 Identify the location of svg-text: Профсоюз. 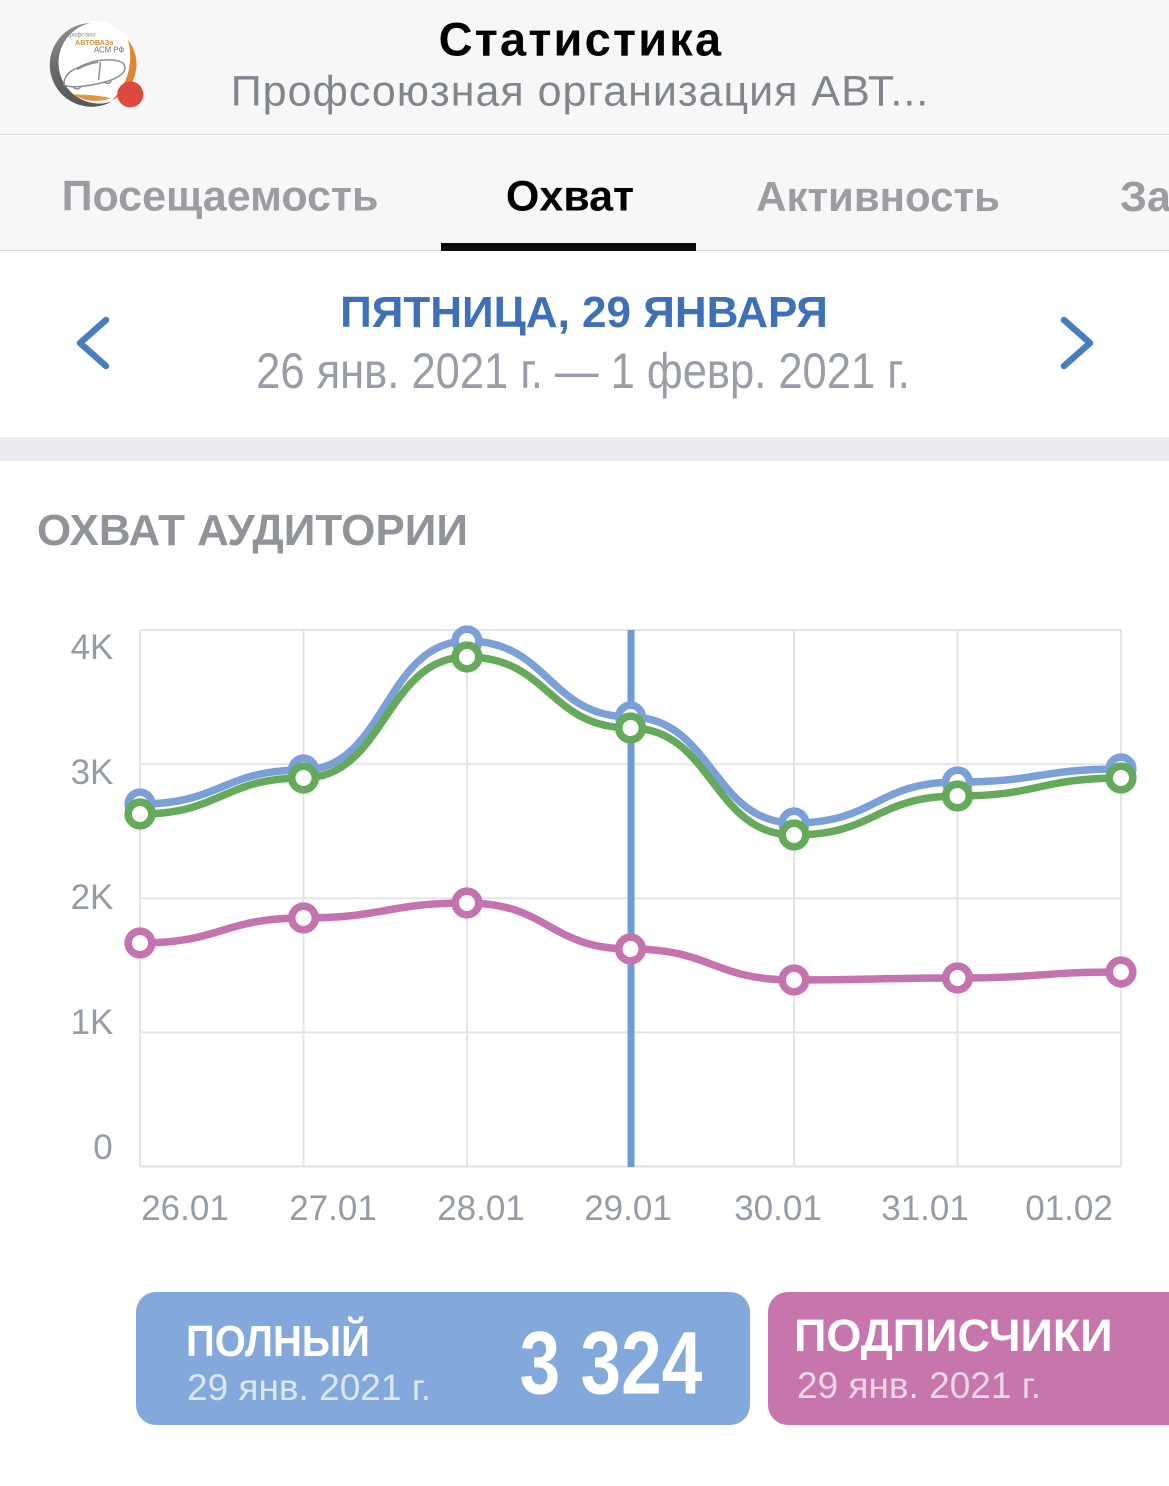
(80, 35).